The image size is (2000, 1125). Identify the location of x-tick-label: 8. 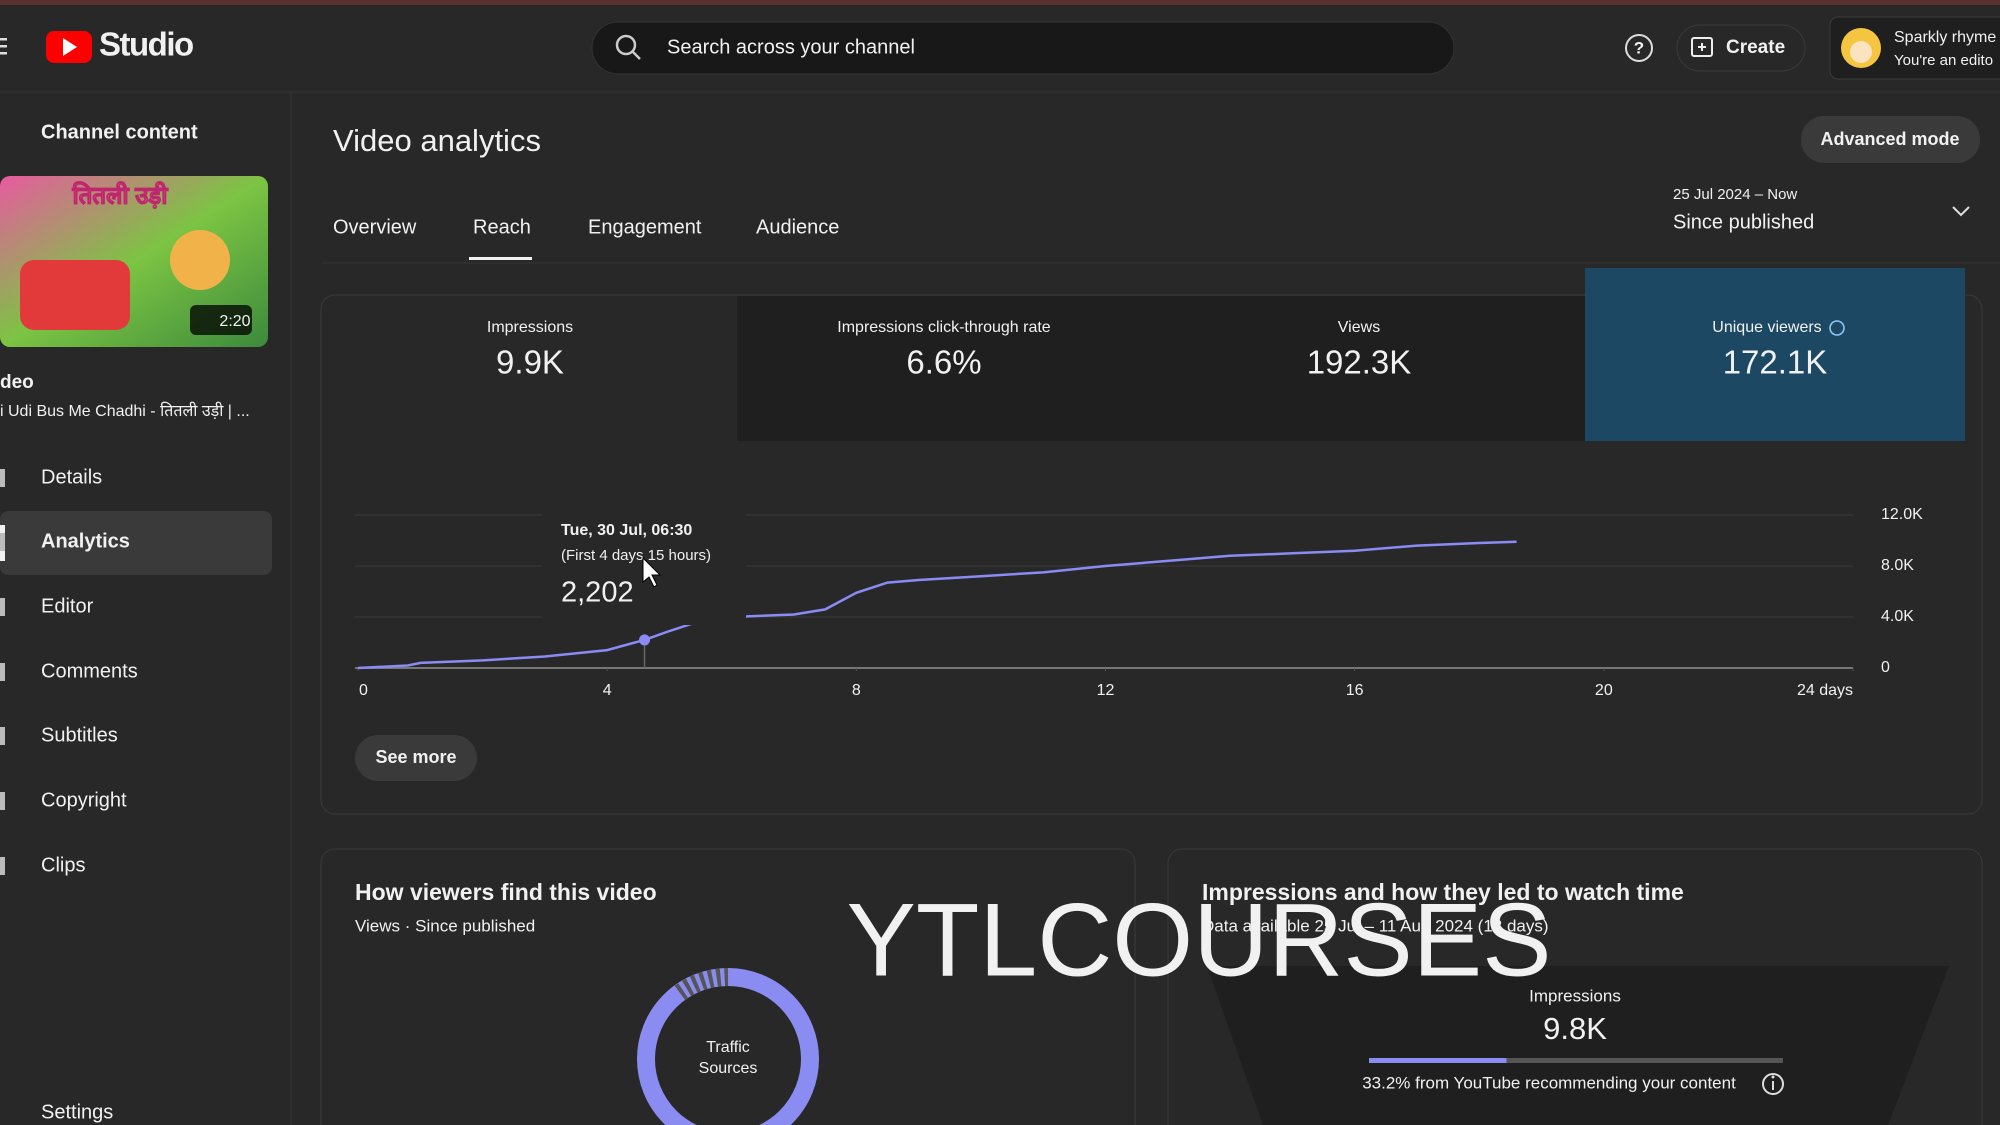
(856, 690).